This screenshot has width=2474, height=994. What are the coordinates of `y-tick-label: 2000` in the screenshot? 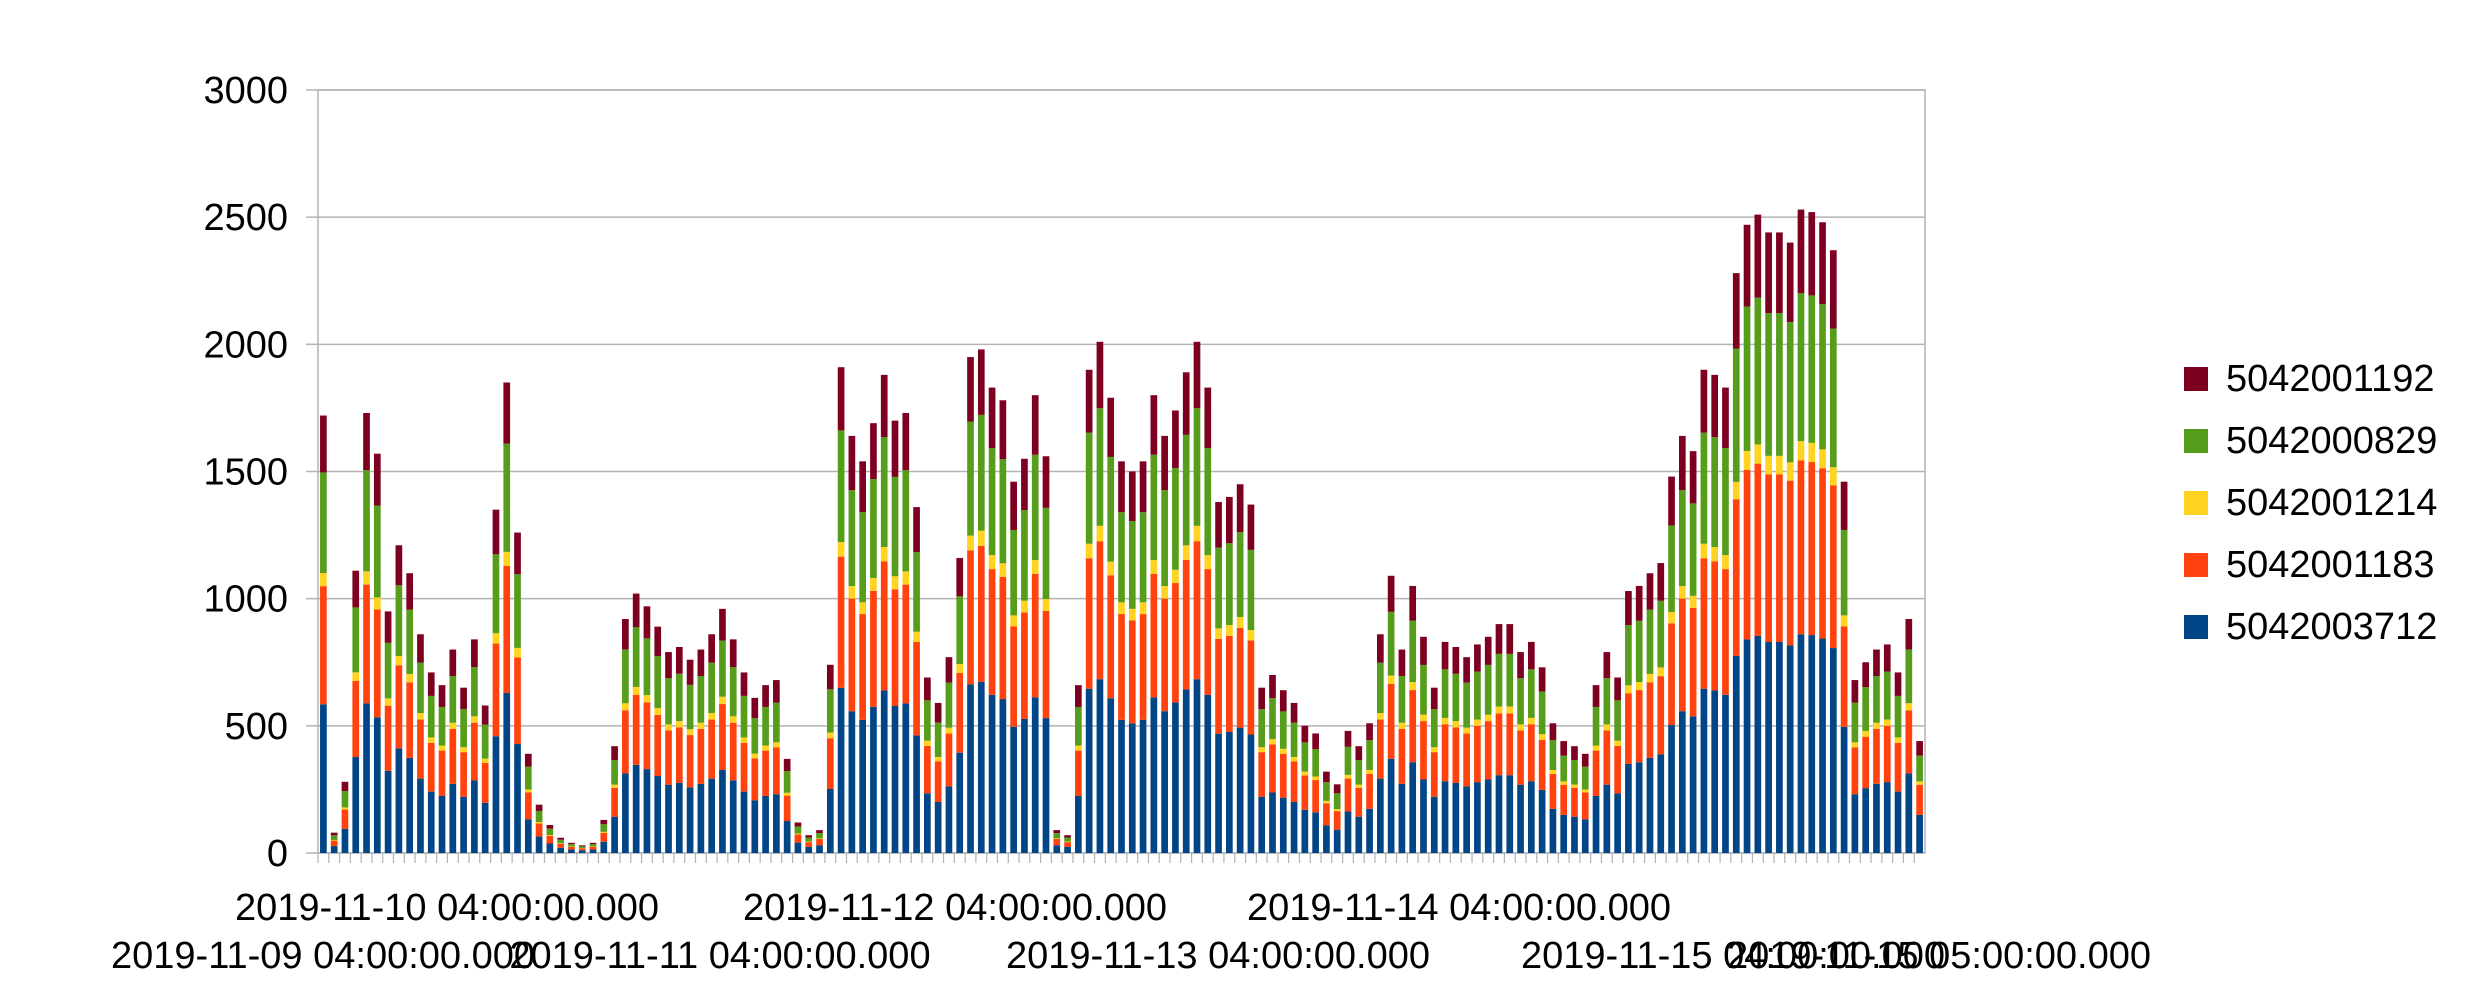 It's located at (245, 345).